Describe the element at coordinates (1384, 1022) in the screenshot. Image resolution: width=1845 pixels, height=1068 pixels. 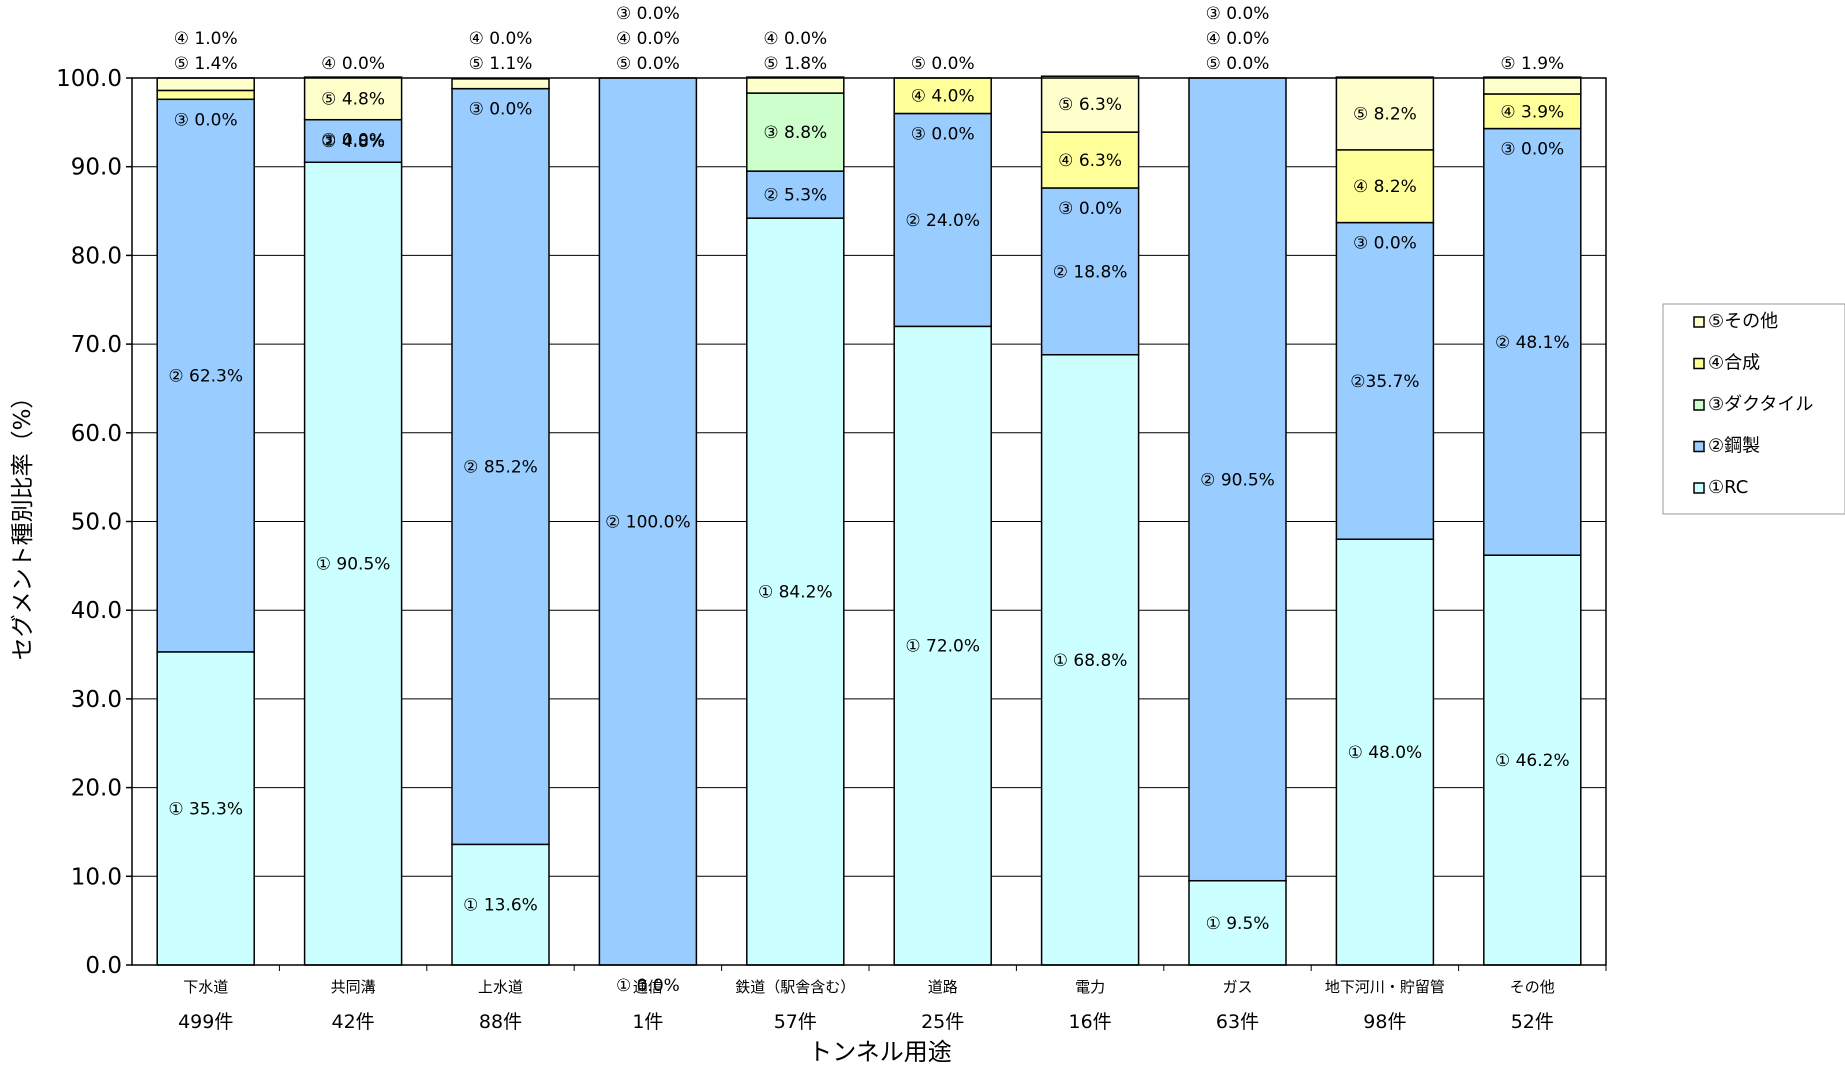
I see `x-count-label: 98件` at that location.